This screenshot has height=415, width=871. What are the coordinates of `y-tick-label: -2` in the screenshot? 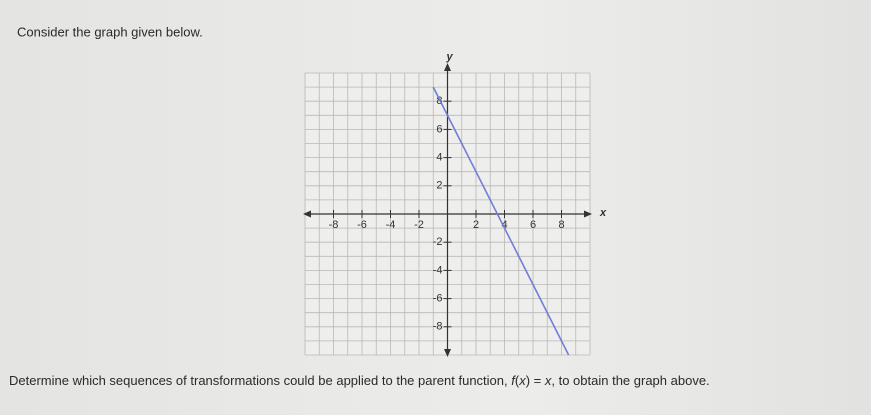 It's located at (438, 242).